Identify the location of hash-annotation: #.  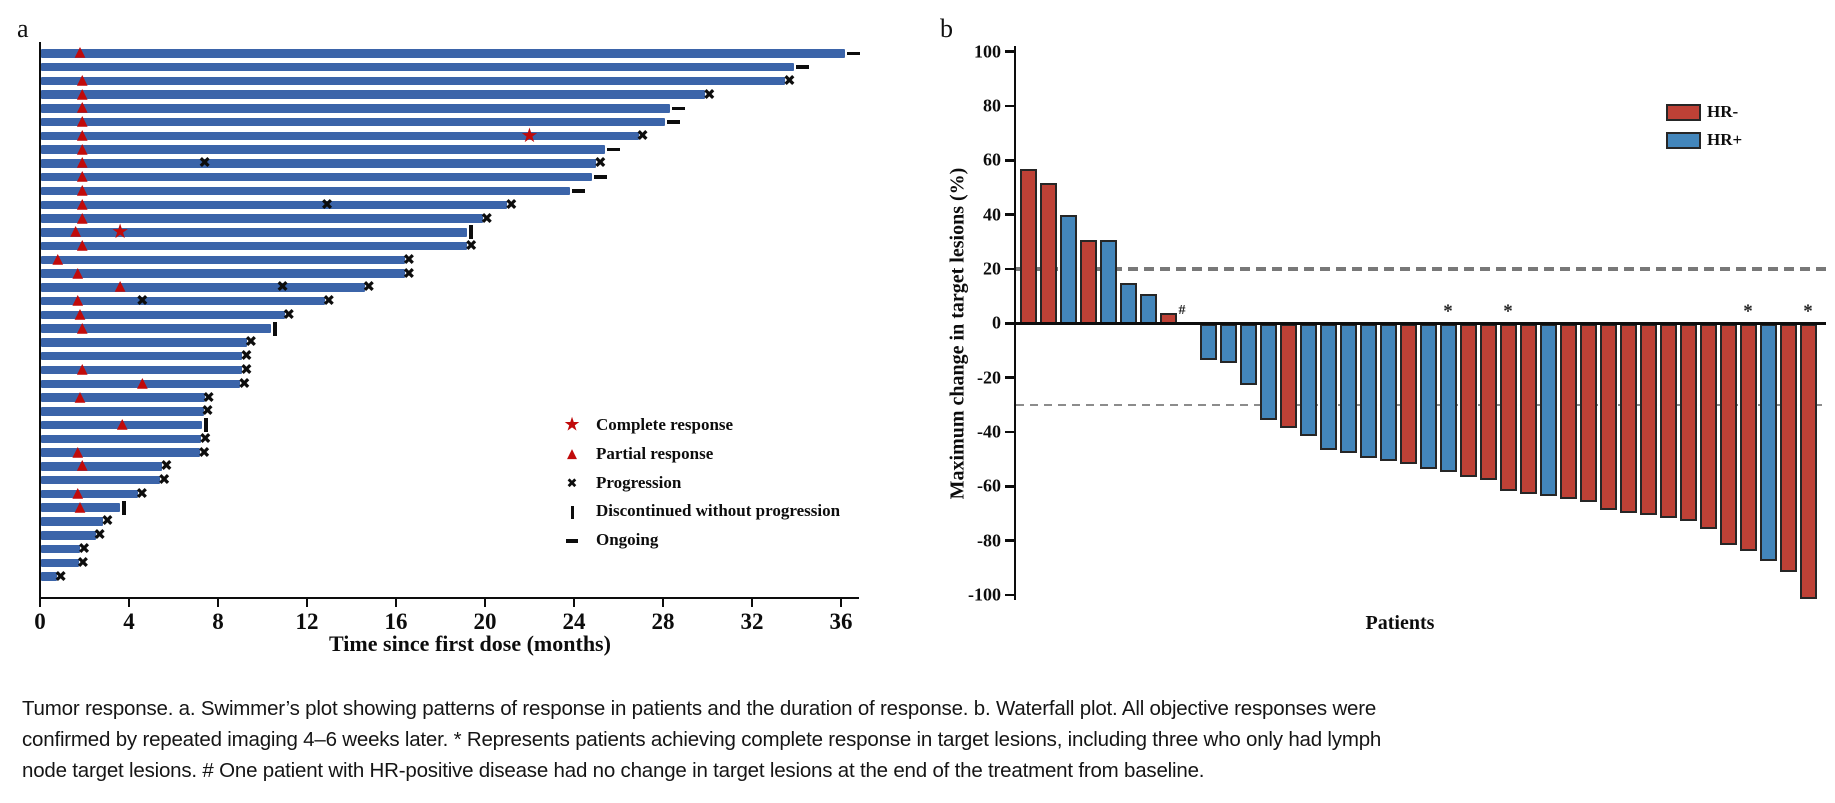
(1182, 310).